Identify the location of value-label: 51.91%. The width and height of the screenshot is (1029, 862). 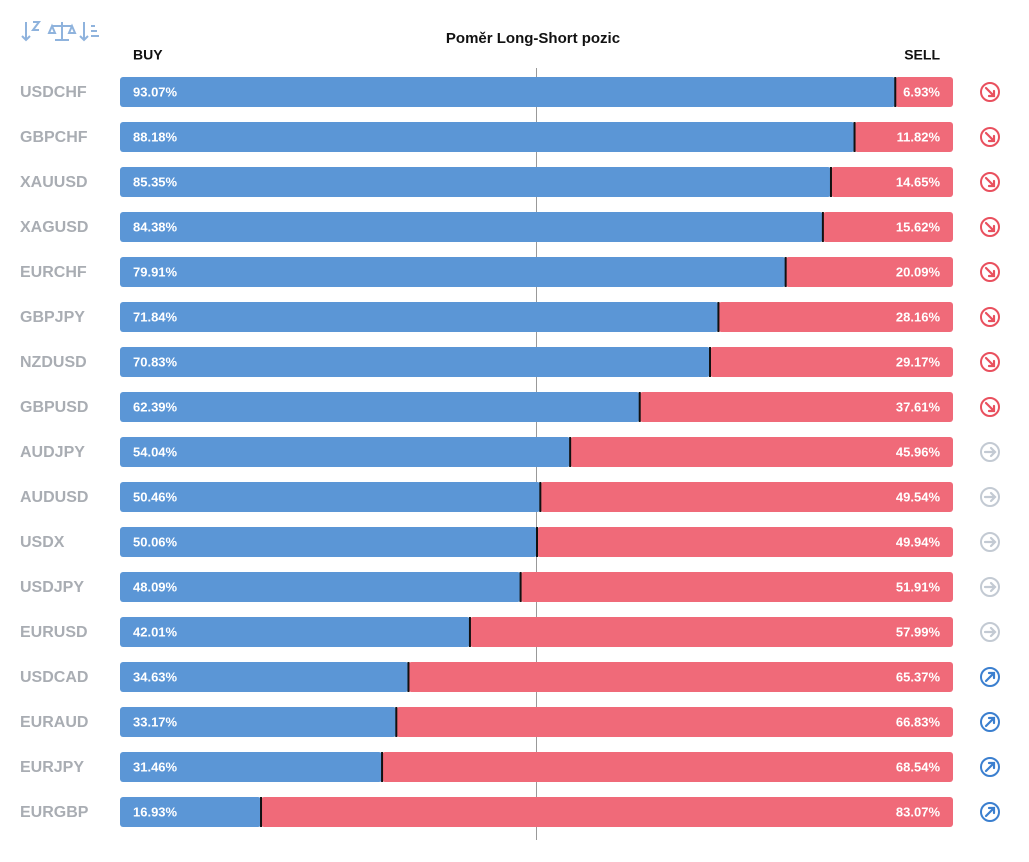
(918, 586).